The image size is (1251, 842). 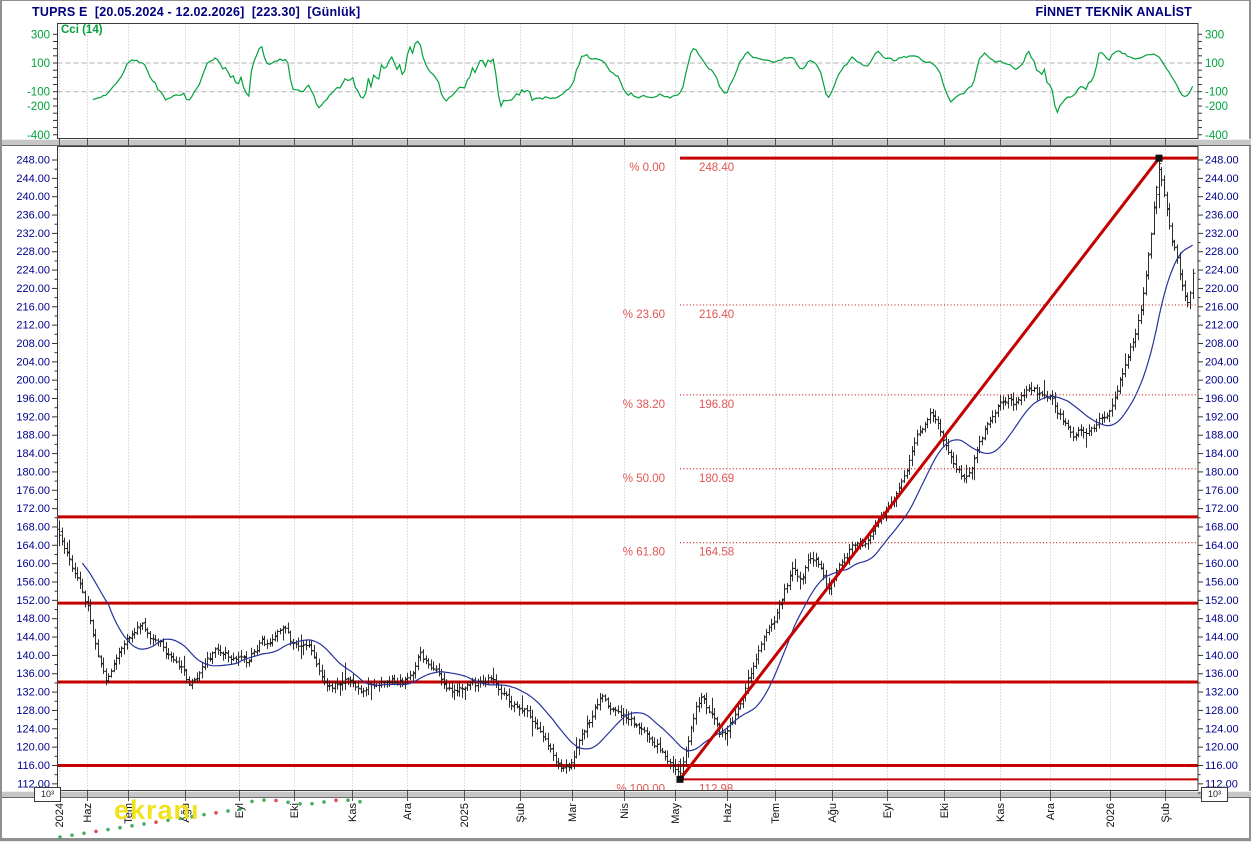 What do you see at coordinates (40, 35) in the screenshot?
I see `cci-axis-label-left: 300` at bounding box center [40, 35].